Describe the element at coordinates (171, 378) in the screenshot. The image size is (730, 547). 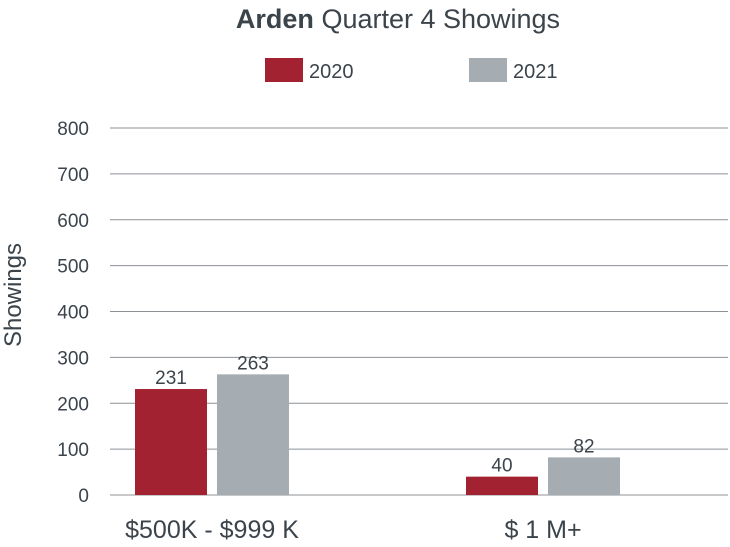
I see `data-label: 231` at that location.